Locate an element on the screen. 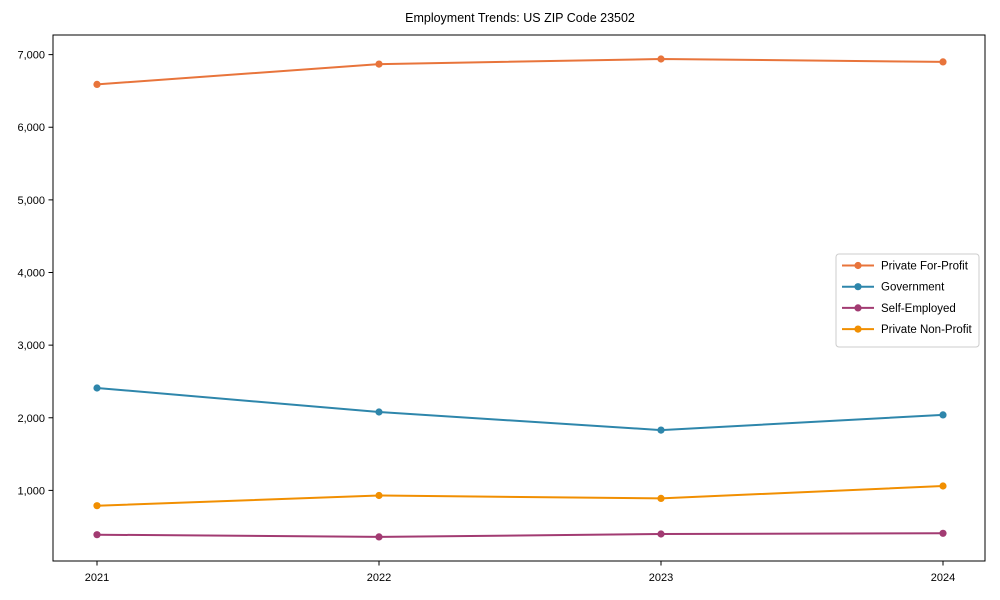 Image resolution: width=1000 pixels, height=600 pixels. y-tick-label: 6,000 is located at coordinates (31, 128).